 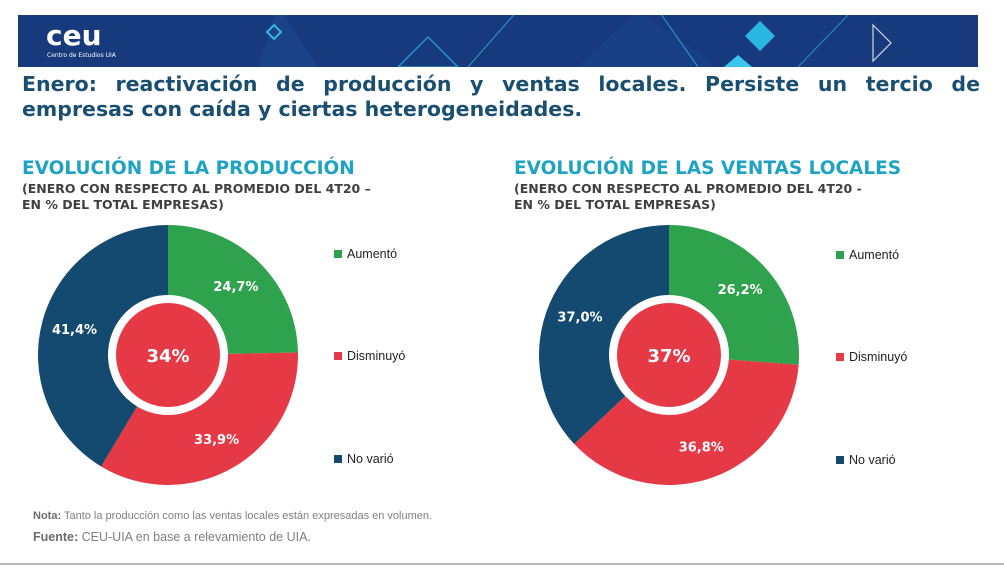 I want to click on legend-item-aumento-1: Aumentó, so click(x=365, y=254).